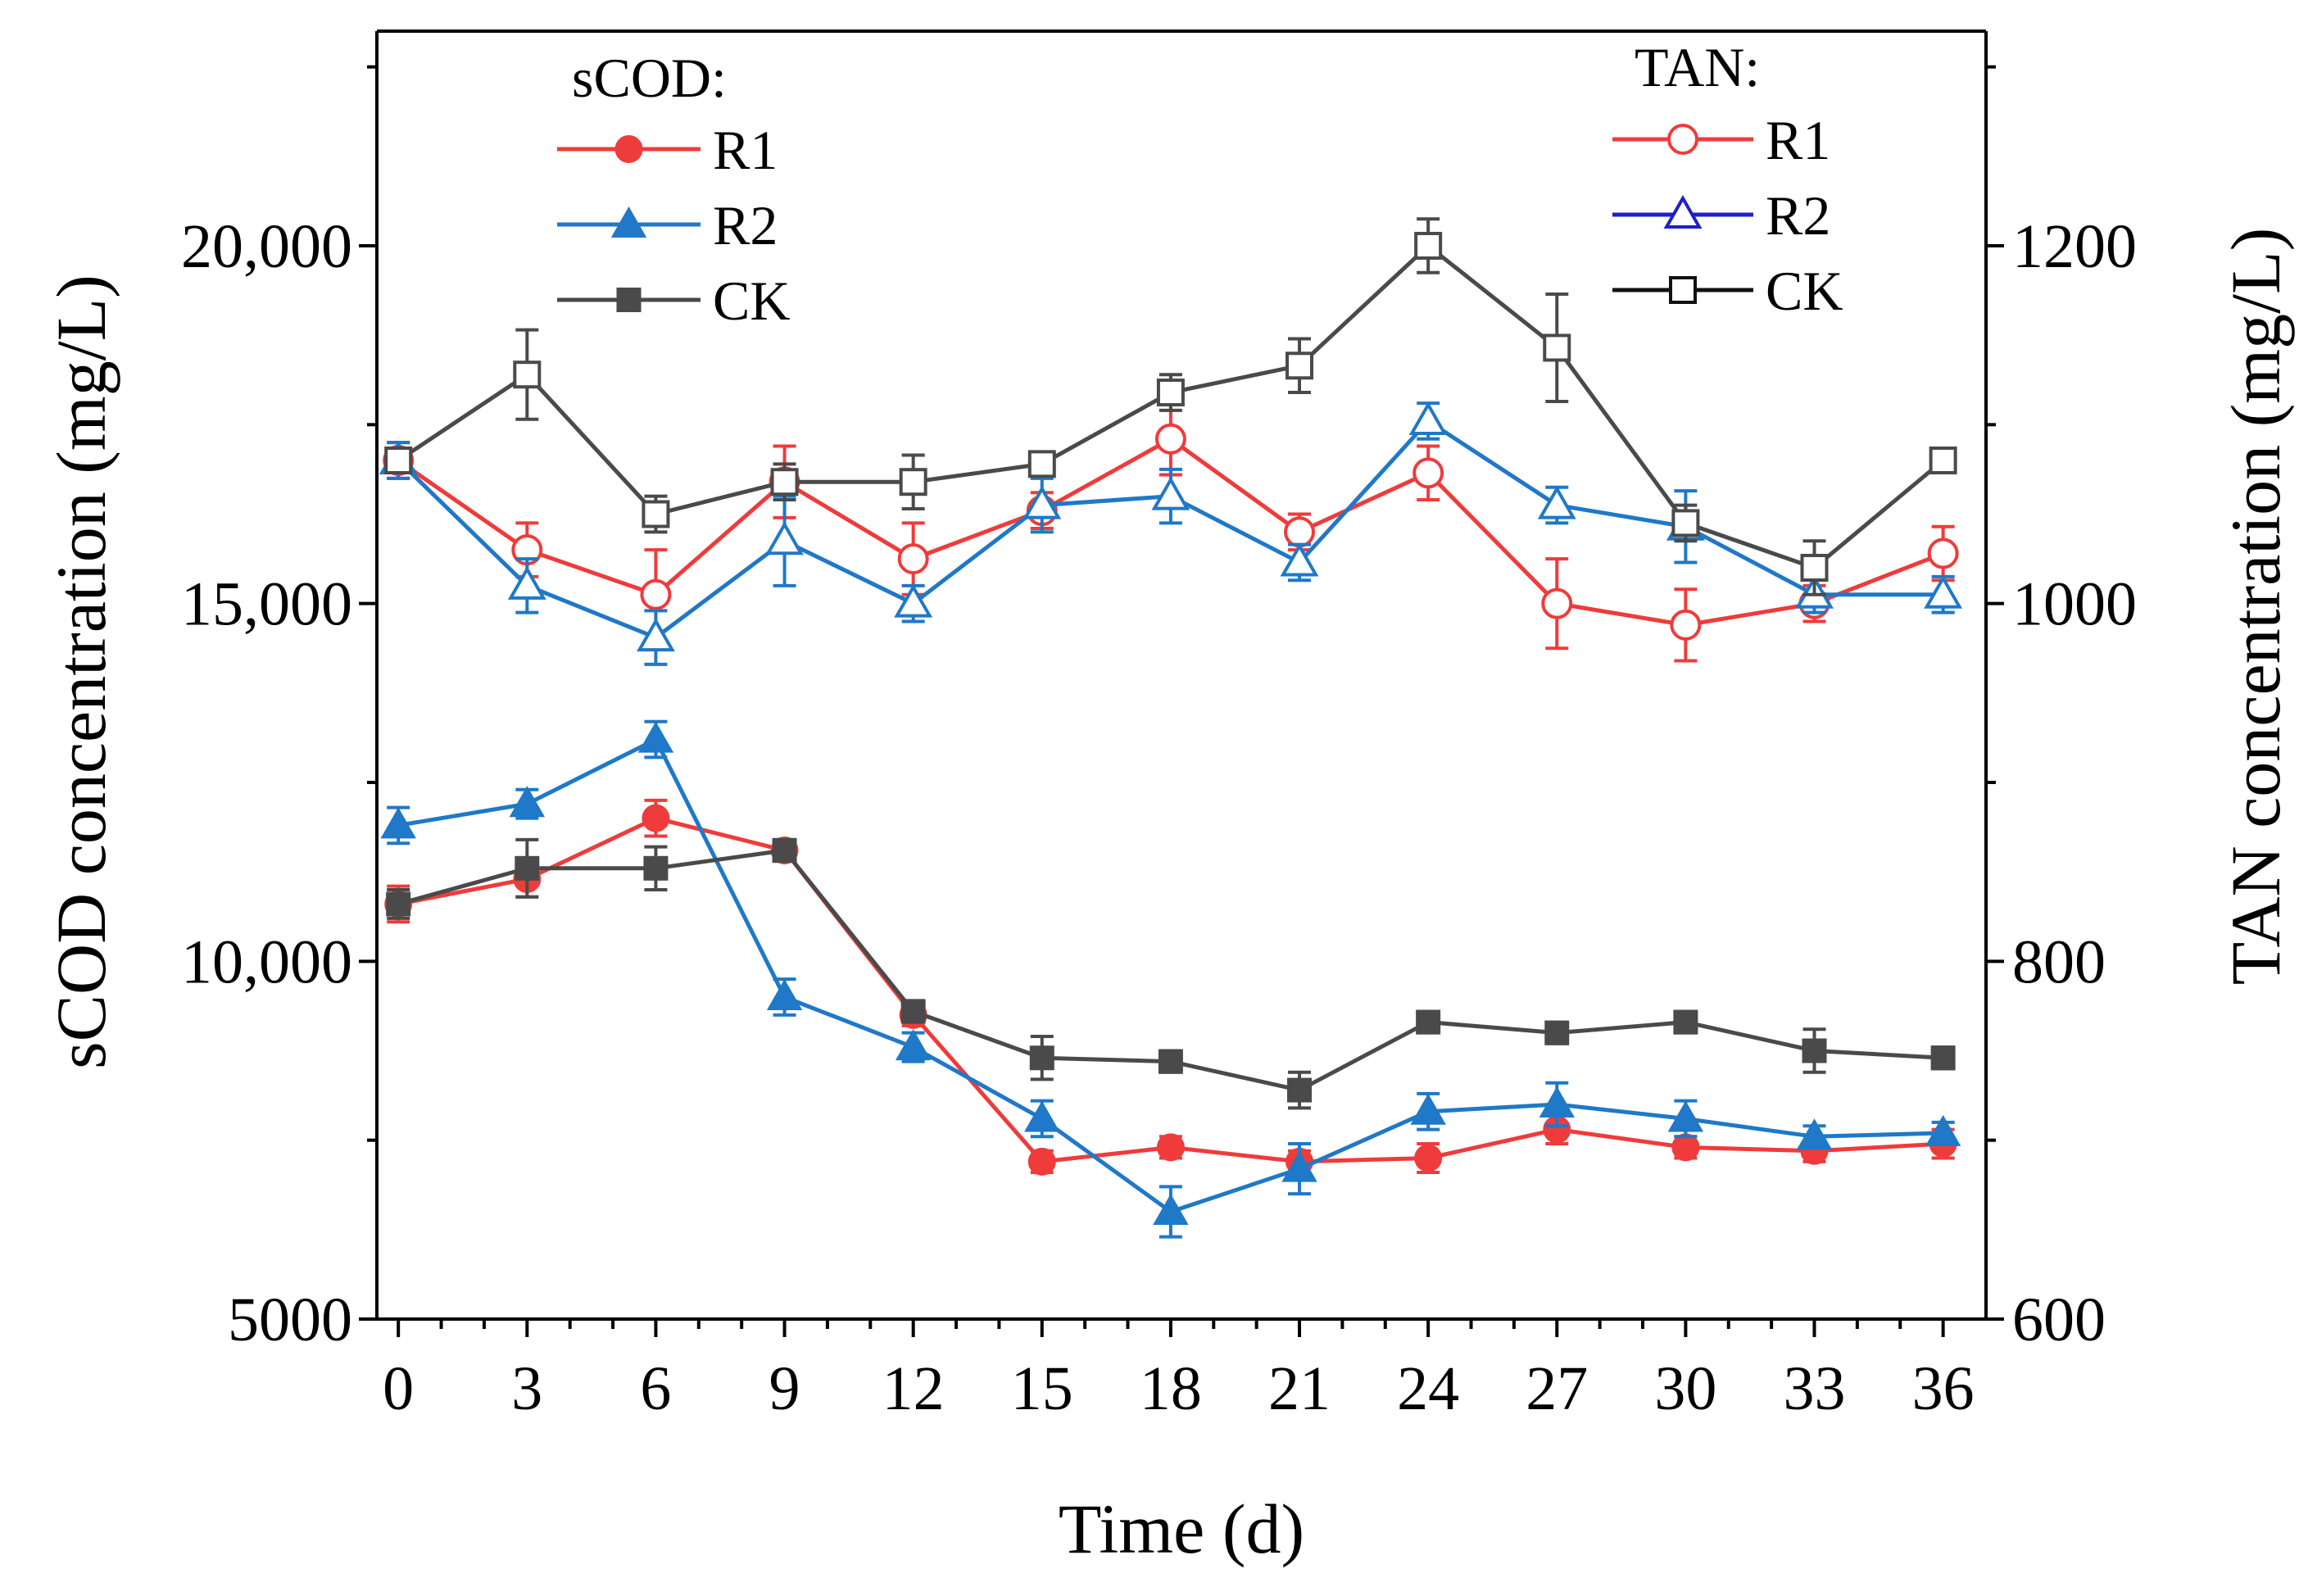  What do you see at coordinates (1171, 1388) in the screenshot?
I see `x-tick-label: 18` at bounding box center [1171, 1388].